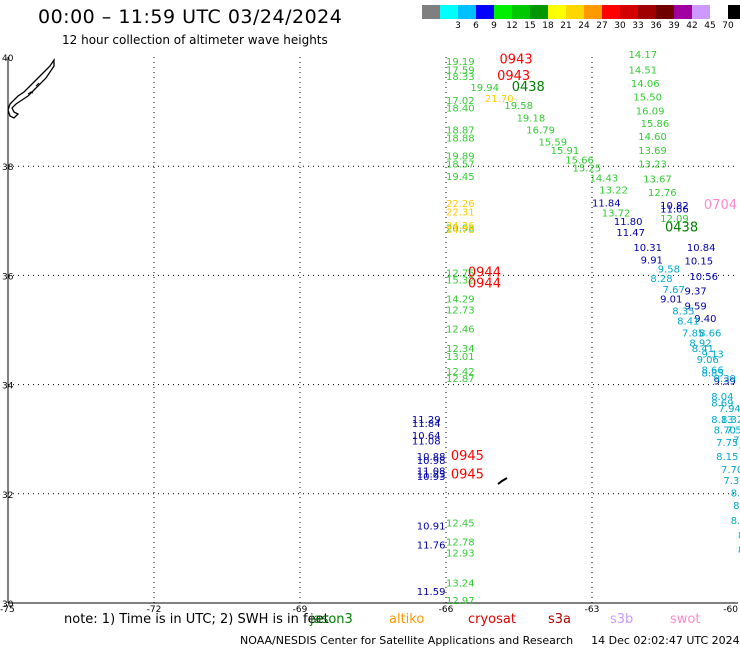 The image size is (740, 650). I want to click on wave-height-label: 12.93, so click(460, 554).